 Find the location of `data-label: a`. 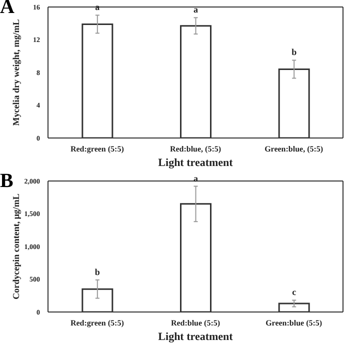

data-label: a is located at coordinates (196, 9).